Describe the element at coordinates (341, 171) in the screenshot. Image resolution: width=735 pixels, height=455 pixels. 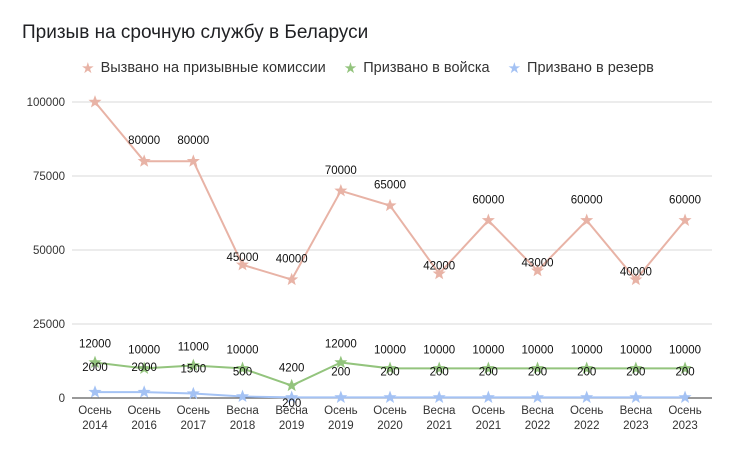
I see `data-label: 70000` at that location.